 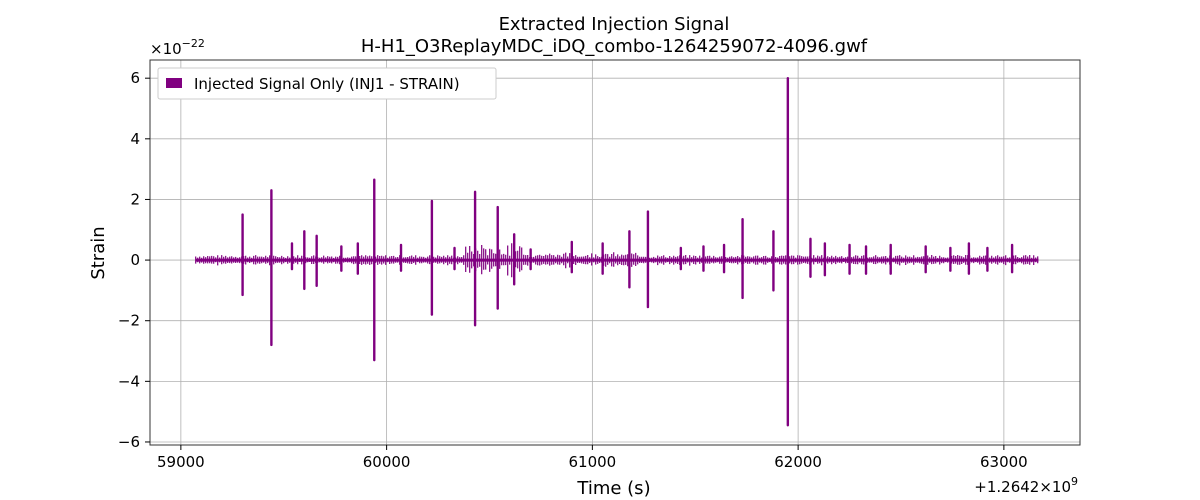 I want to click on legend: Injected Signal Only (INJ1 - STRAIN), so click(x=327, y=83).